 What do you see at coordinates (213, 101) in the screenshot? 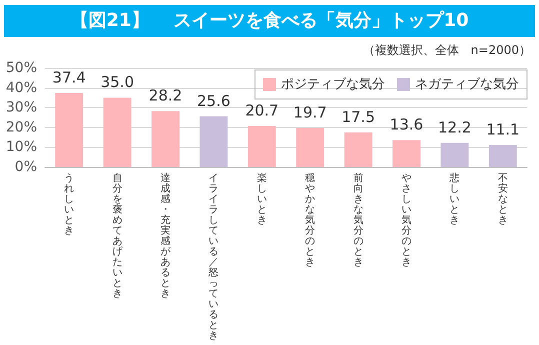
I see `data-label: 25.6` at bounding box center [213, 101].